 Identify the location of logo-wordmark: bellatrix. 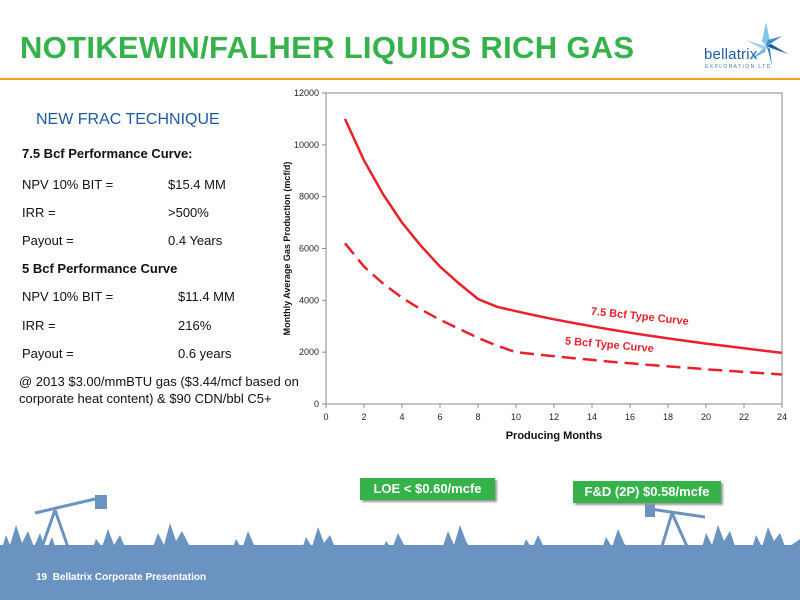
(731, 54).